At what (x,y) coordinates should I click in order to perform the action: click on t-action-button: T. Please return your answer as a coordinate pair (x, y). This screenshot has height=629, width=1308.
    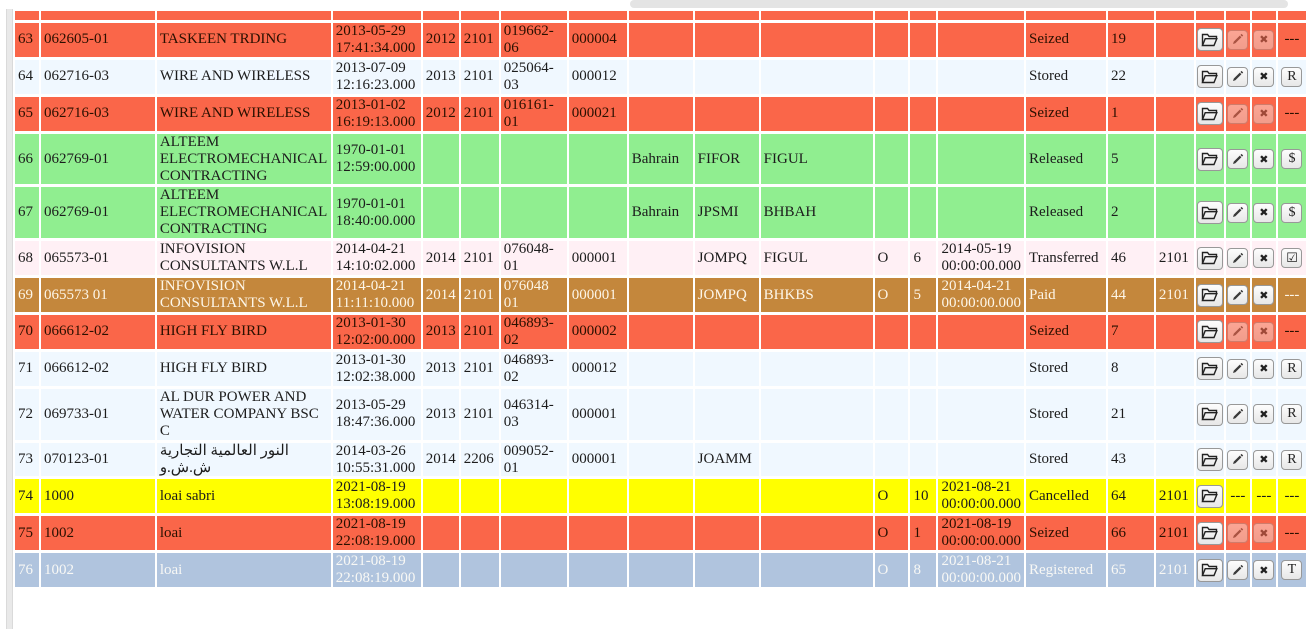
    Looking at the image, I should click on (1292, 570).